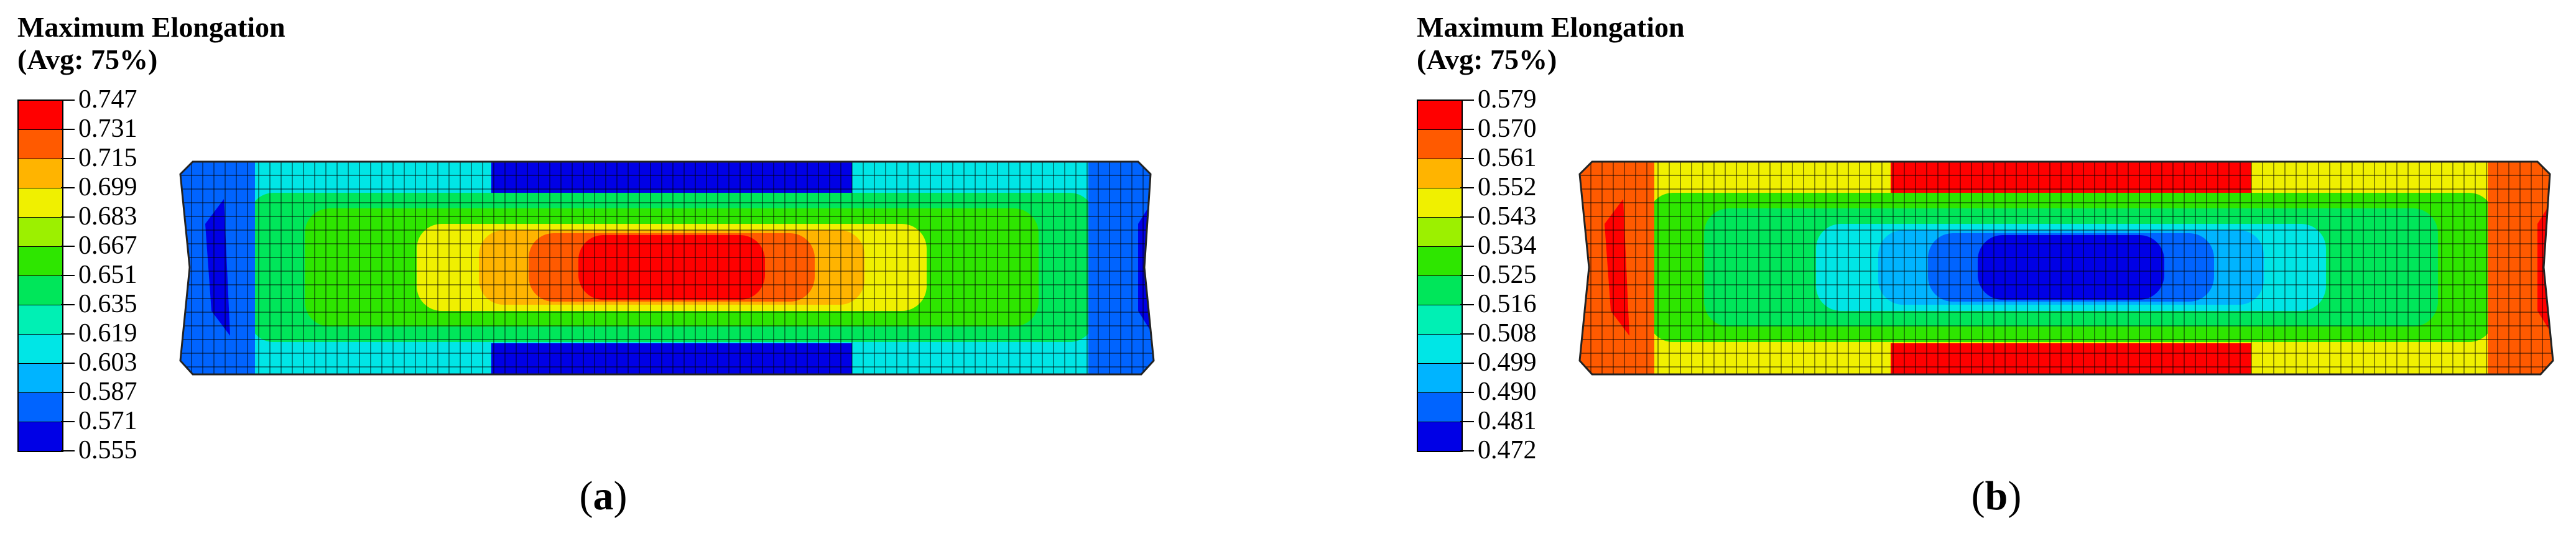  Describe the element at coordinates (1507, 334) in the screenshot. I see `legend-tick-label: 0.508` at that location.